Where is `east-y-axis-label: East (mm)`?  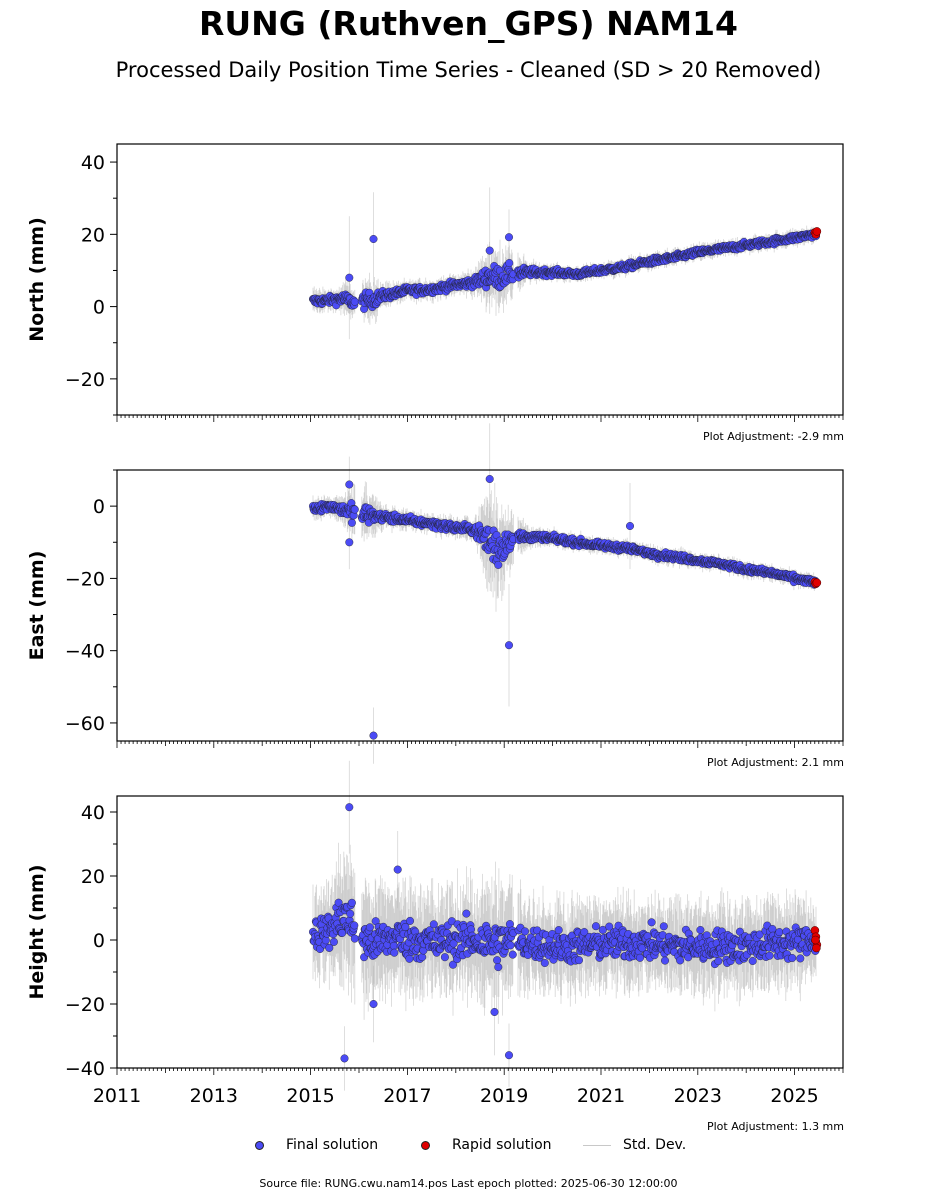 east-y-axis-label: East (mm) is located at coordinates (37, 606).